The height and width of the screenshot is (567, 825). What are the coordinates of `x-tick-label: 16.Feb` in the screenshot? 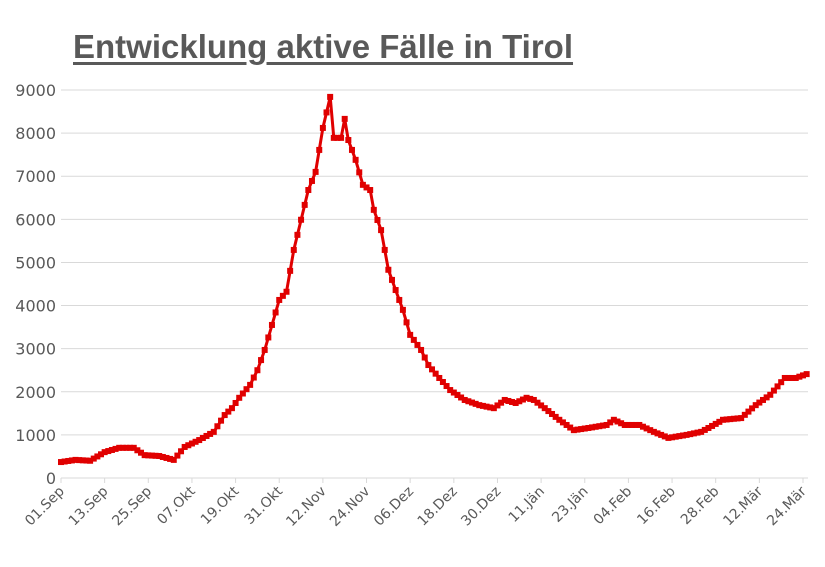 It's located at (656, 505).